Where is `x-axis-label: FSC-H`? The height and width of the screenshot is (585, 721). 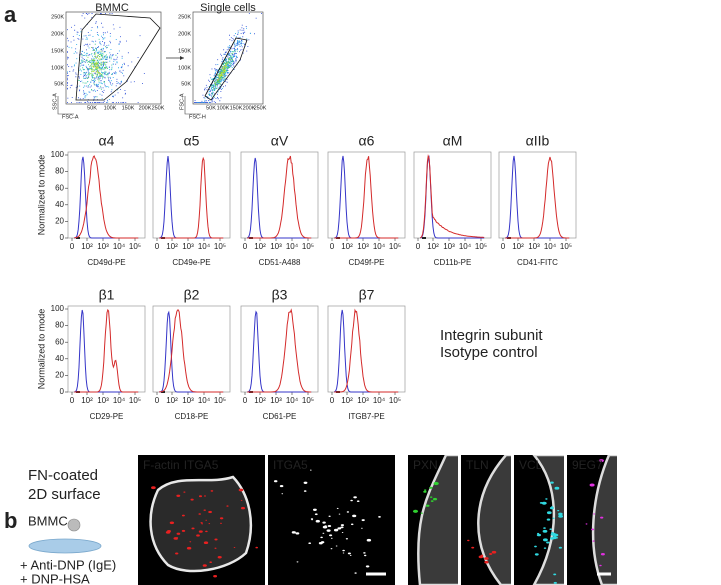 x-axis-label: FSC-H is located at coordinates (197, 117).